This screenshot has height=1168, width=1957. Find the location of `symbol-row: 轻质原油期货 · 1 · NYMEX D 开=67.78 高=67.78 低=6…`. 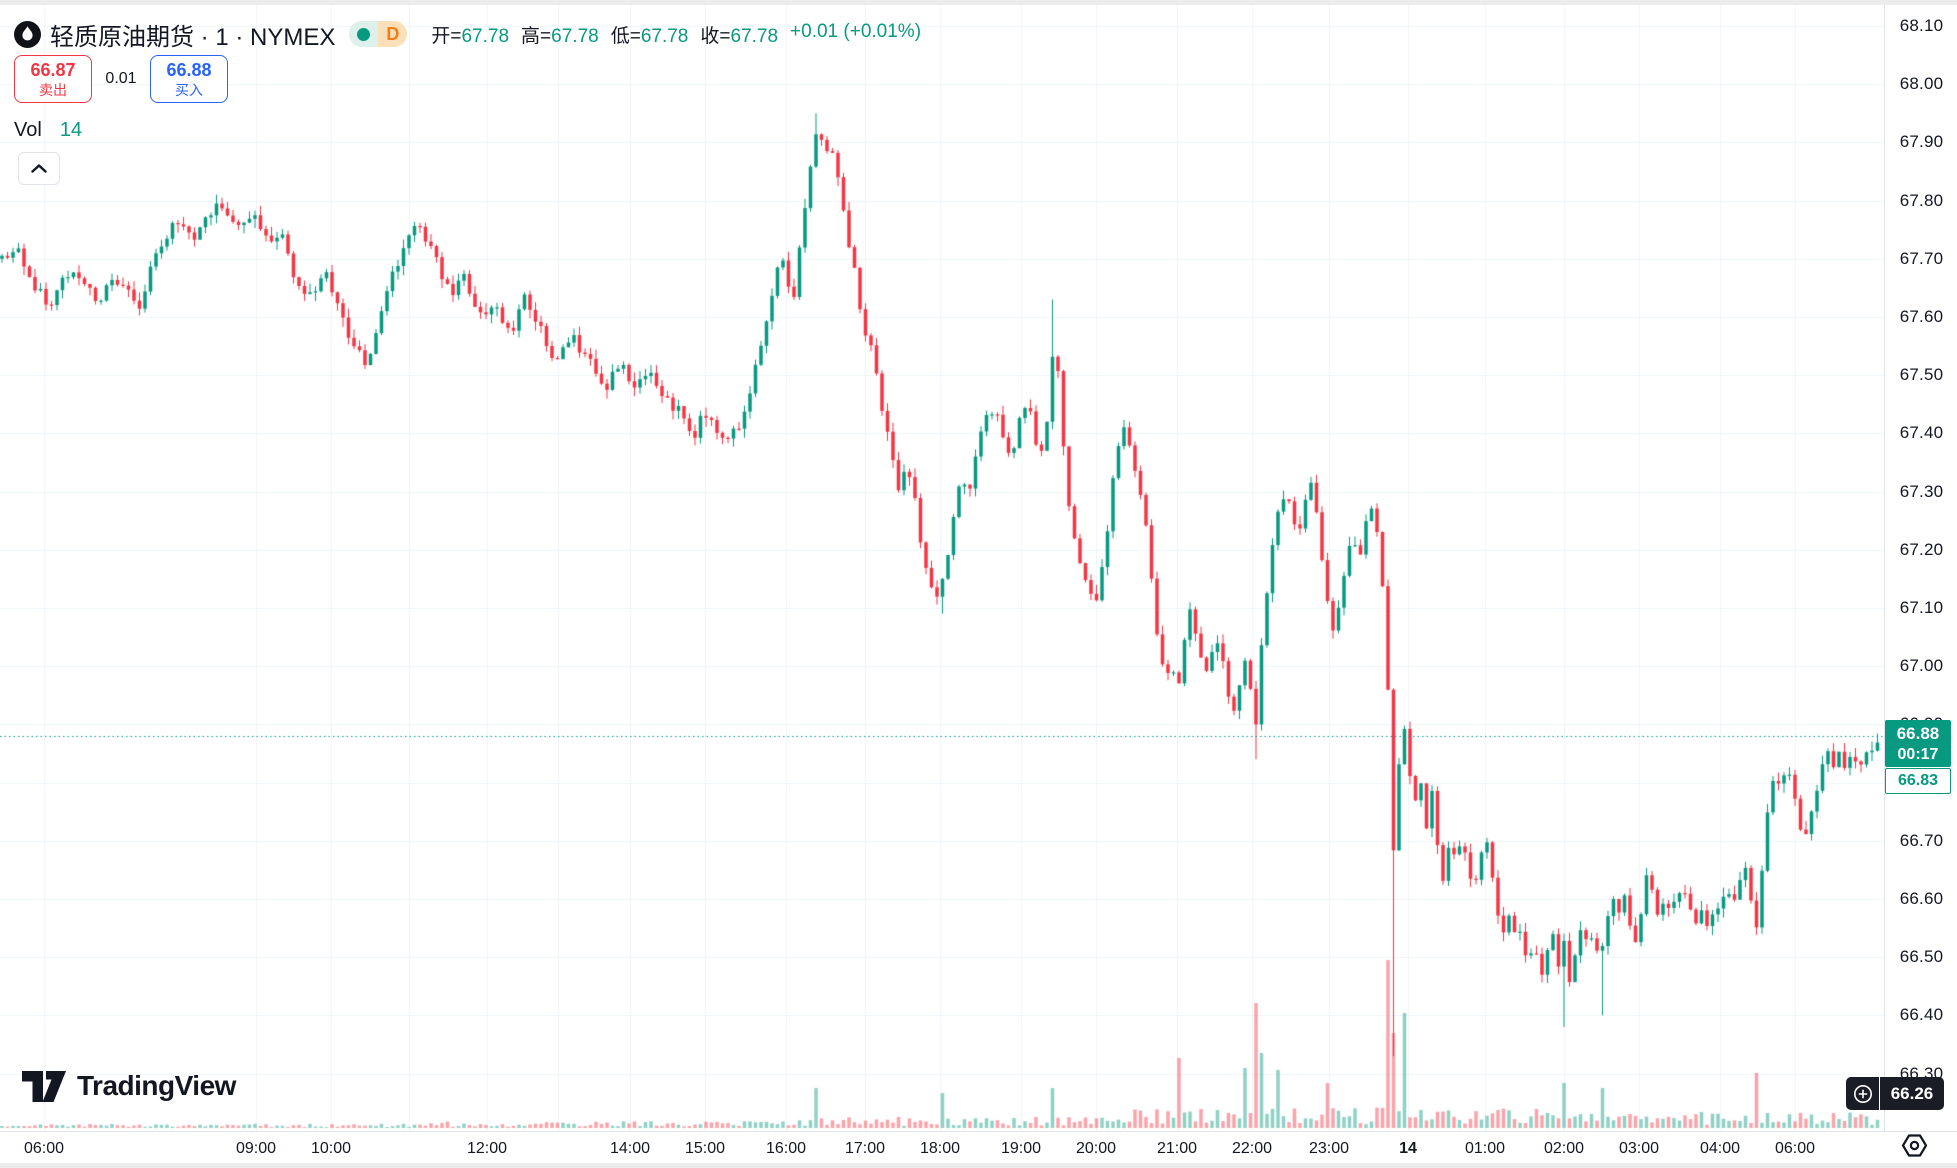

symbol-row: 轻质原油期货 · 1 · NYMEX D 开=67.78 高=67.78 低=6… is located at coordinates (467, 35).